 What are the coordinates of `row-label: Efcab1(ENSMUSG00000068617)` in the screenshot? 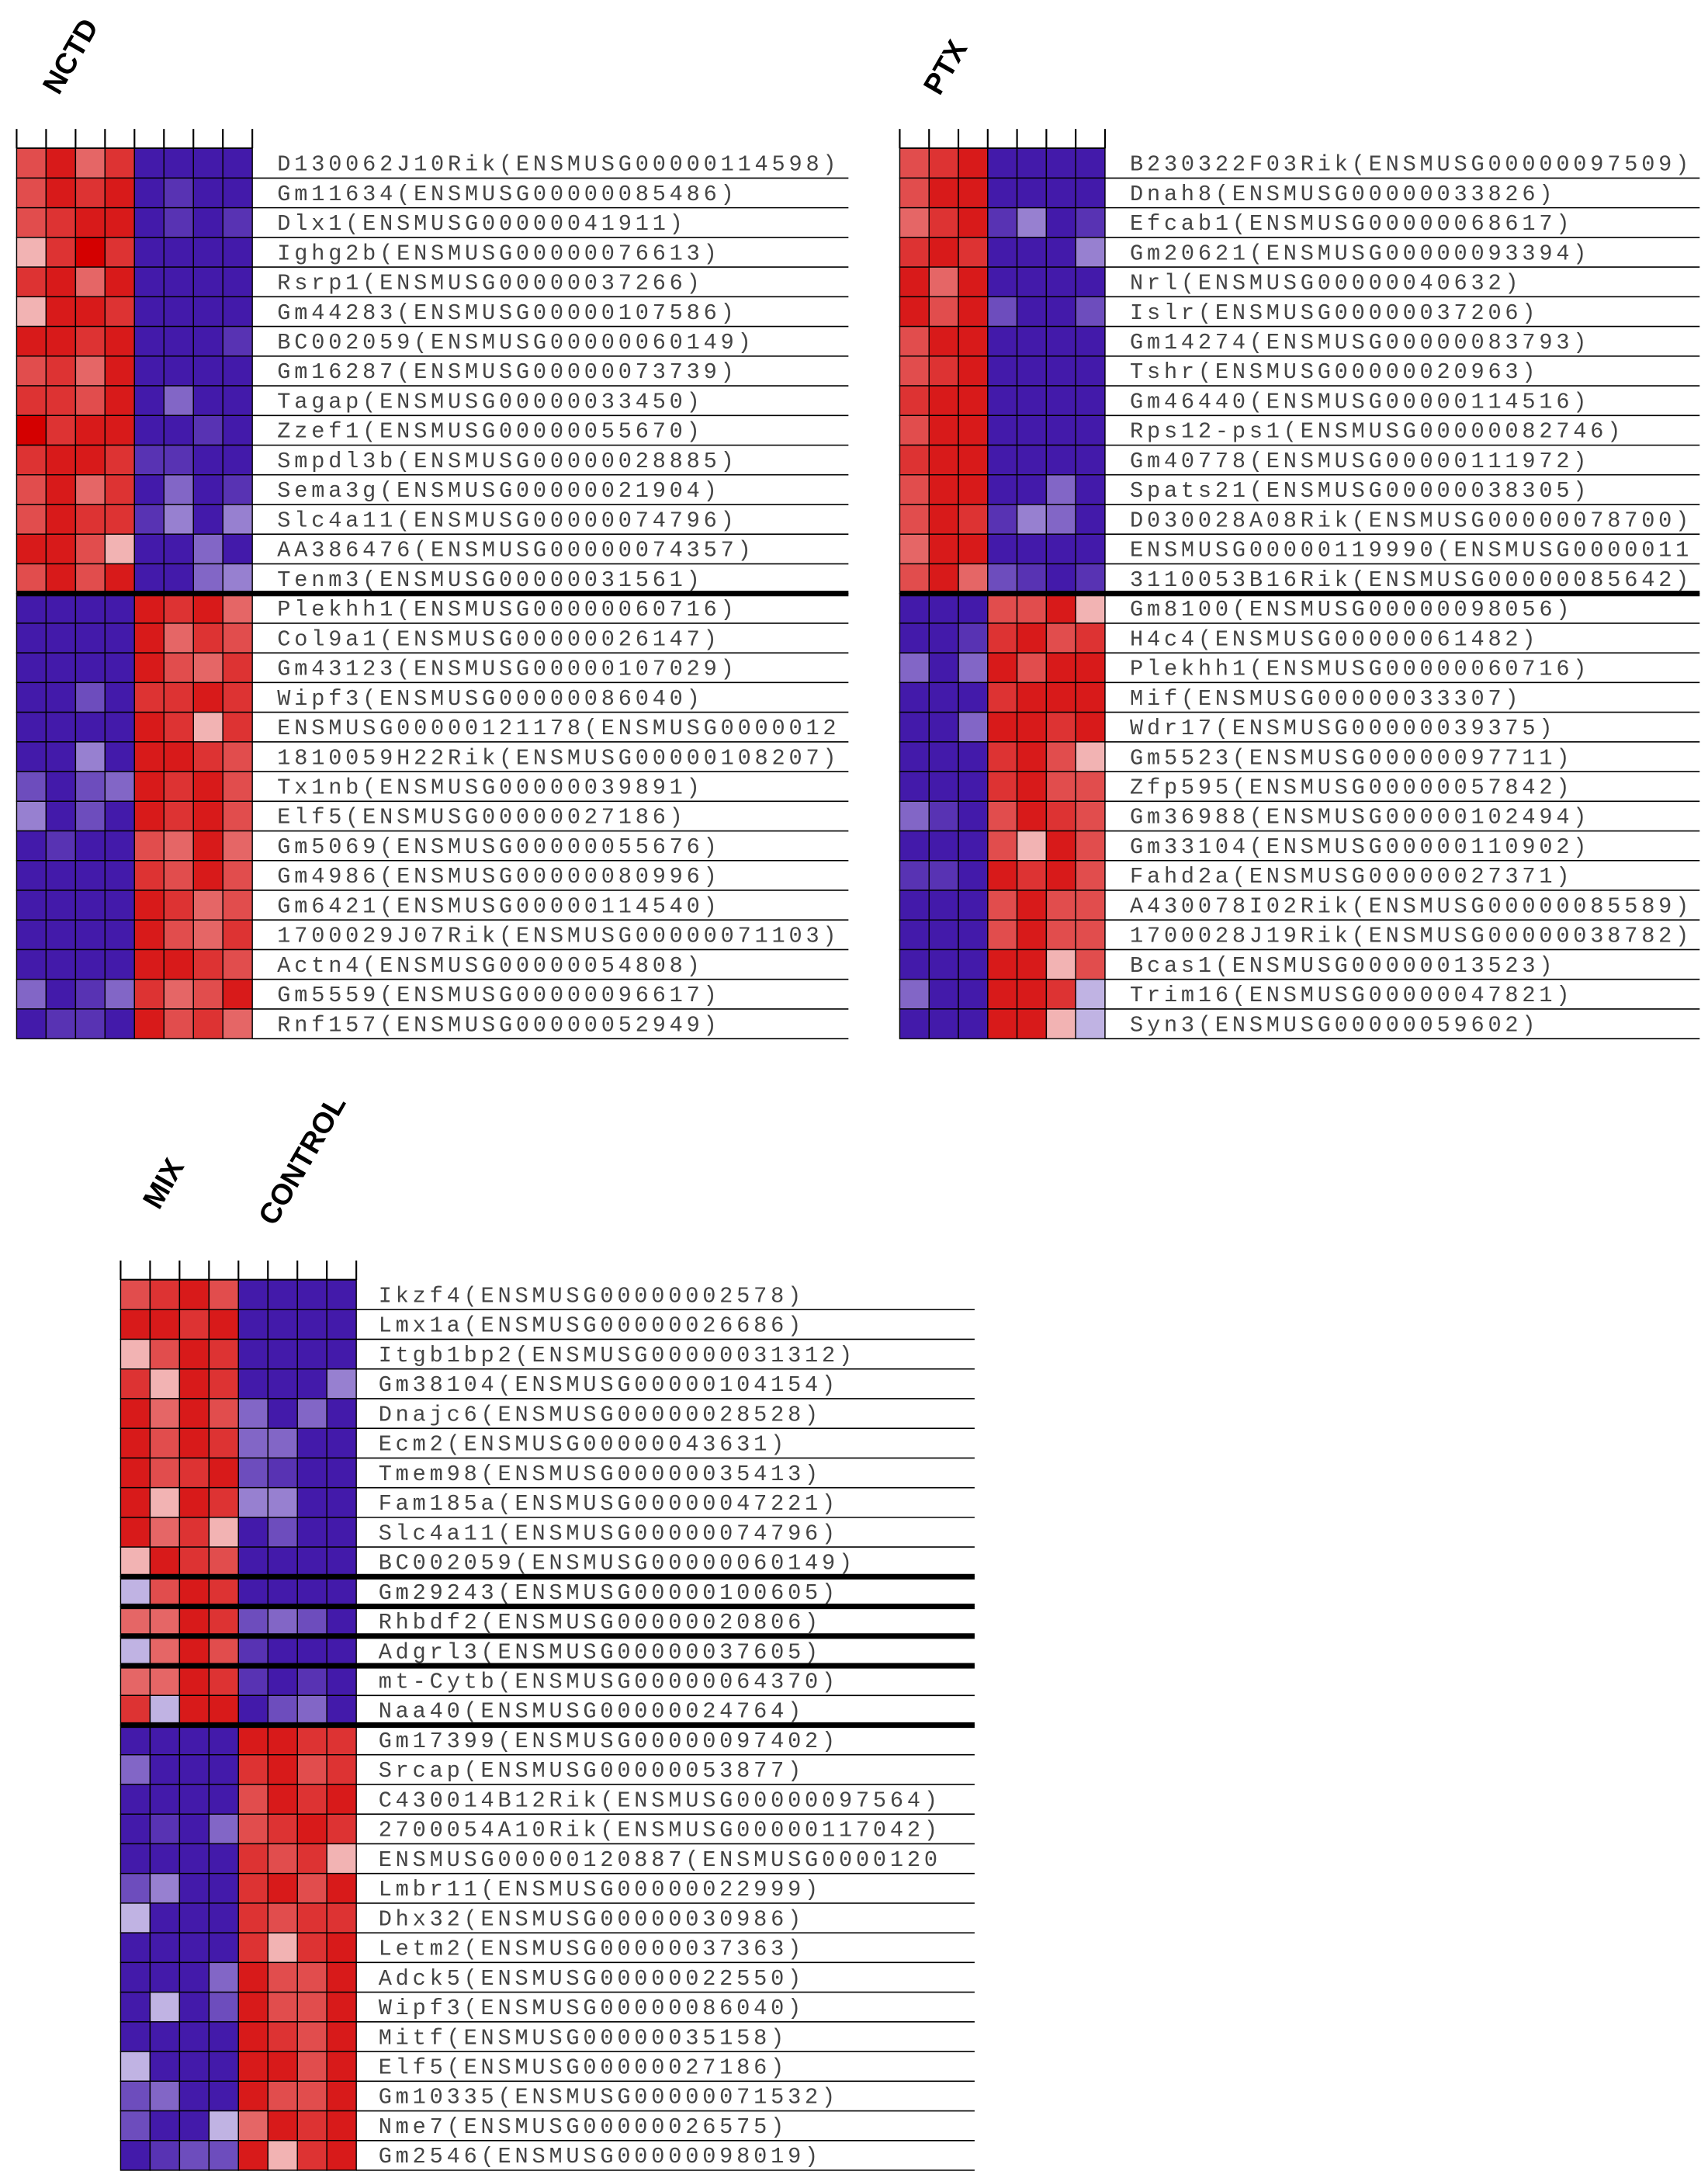 It's located at (1351, 224).